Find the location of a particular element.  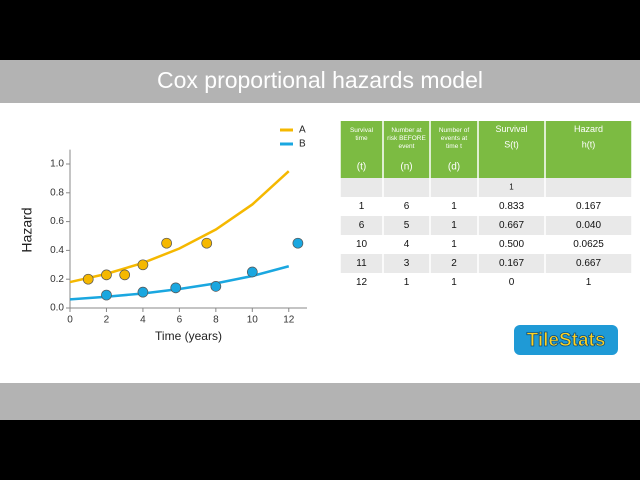

y-tick-label: 0.0 is located at coordinates (57, 308).